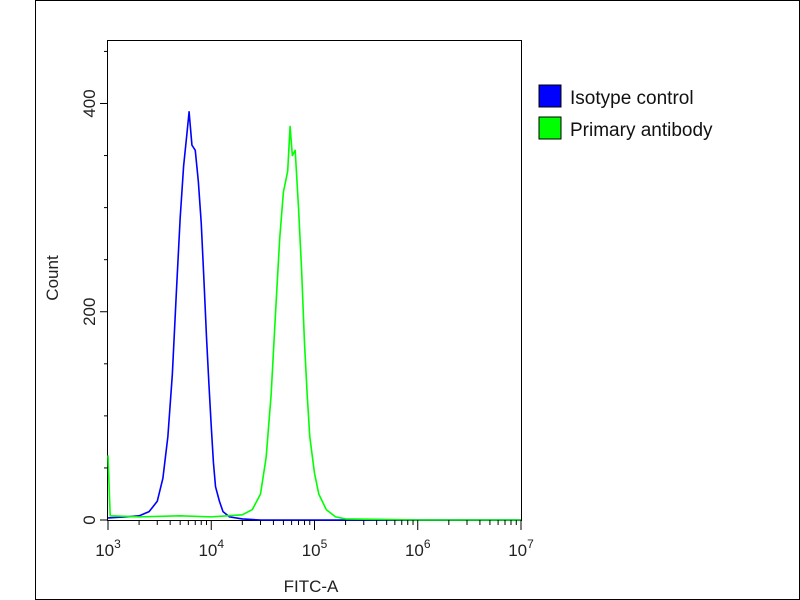  I want to click on legend-swatch-isotype-control, so click(550, 96).